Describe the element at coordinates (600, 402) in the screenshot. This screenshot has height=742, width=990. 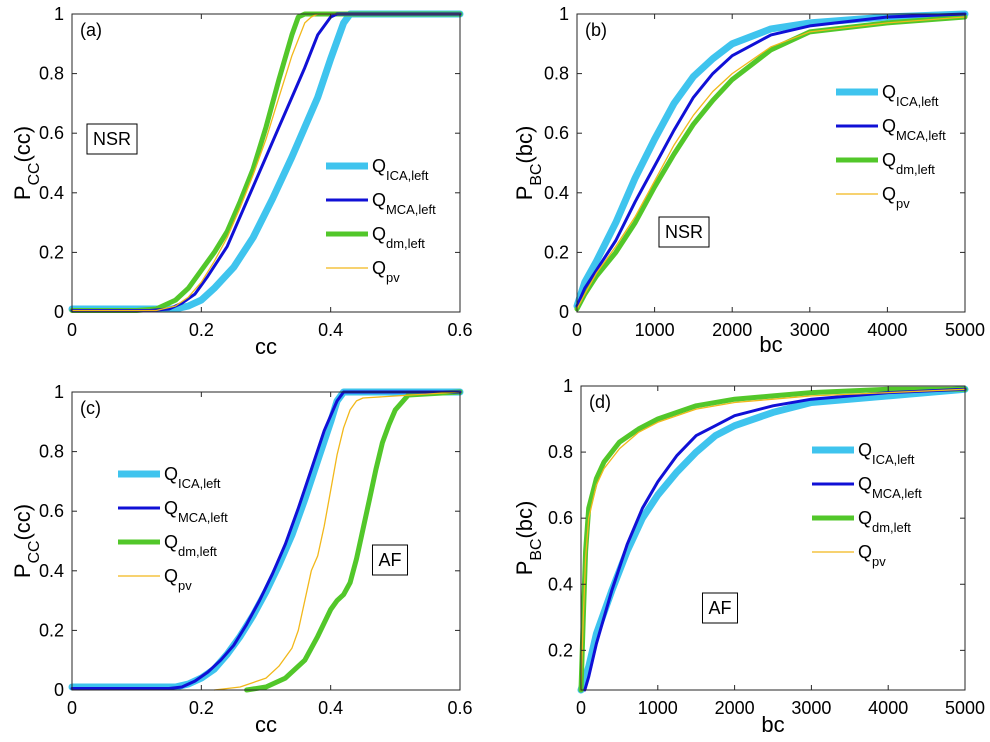
I see `panel-label: (d)` at that location.